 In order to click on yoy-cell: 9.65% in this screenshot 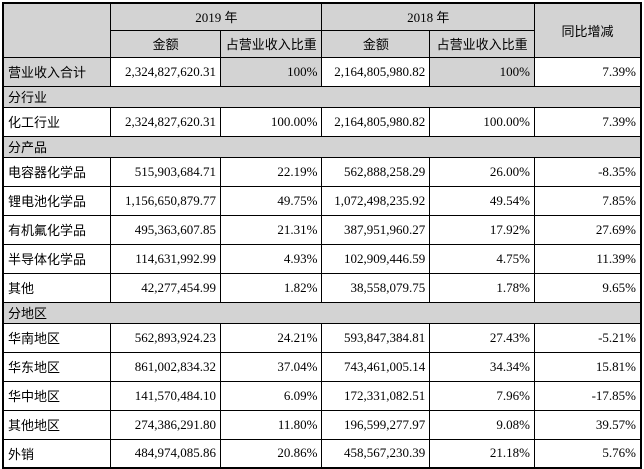, I will do `click(587, 287)`.